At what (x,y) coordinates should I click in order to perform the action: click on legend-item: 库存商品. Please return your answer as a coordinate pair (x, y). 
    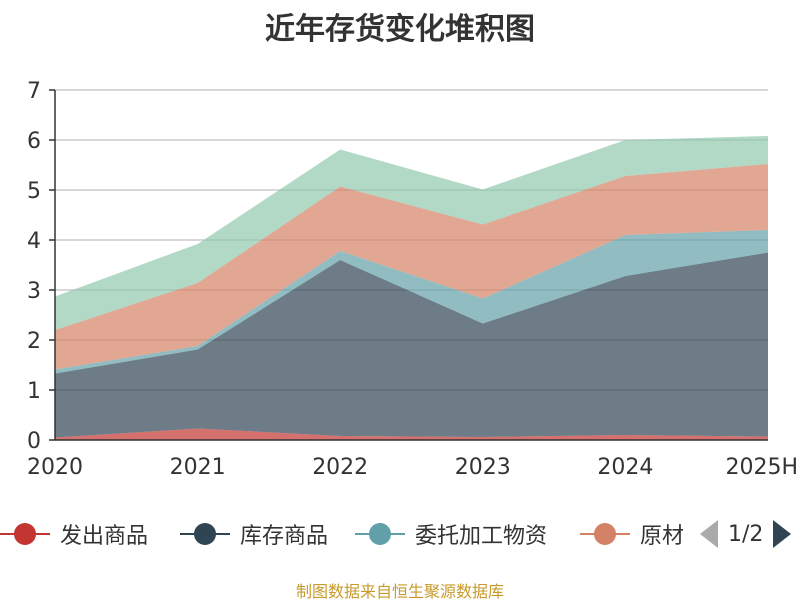
    Looking at the image, I should click on (254, 534).